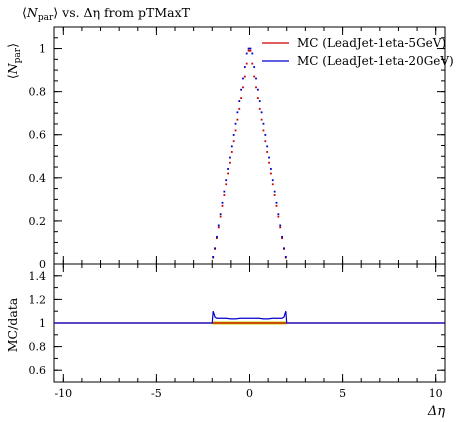 The height and width of the screenshot is (422, 461). I want to click on main-ytick-label: 0.8, so click(38, 92).